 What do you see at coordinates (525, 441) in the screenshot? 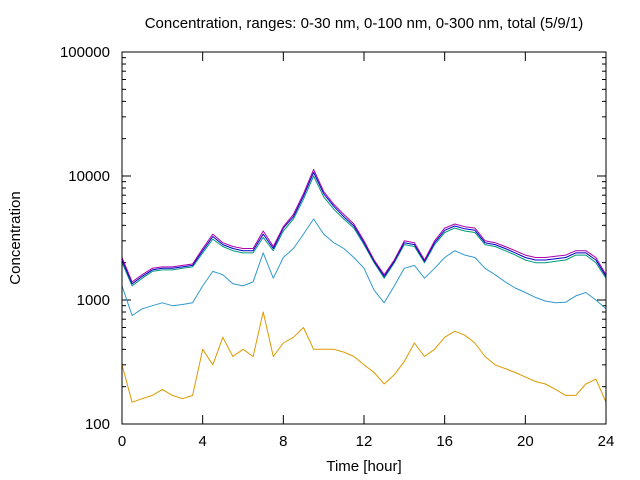
I see `x-tick-label: 20` at bounding box center [525, 441].